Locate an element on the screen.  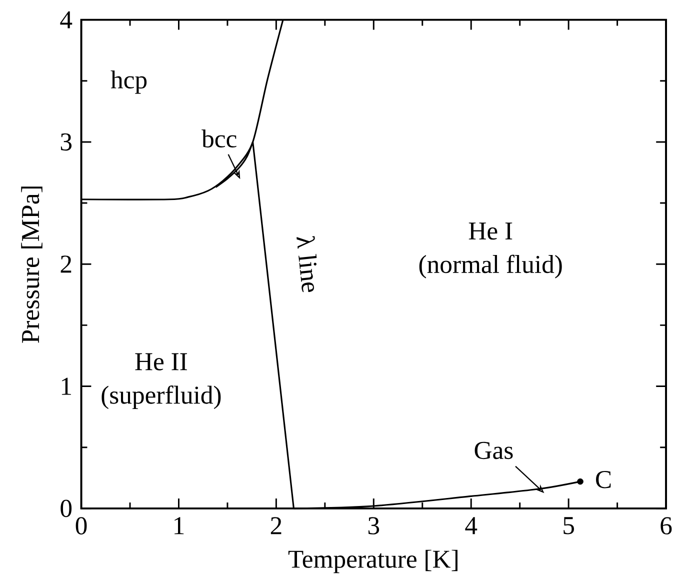
y-tick-label: 0 is located at coordinates (66, 509).